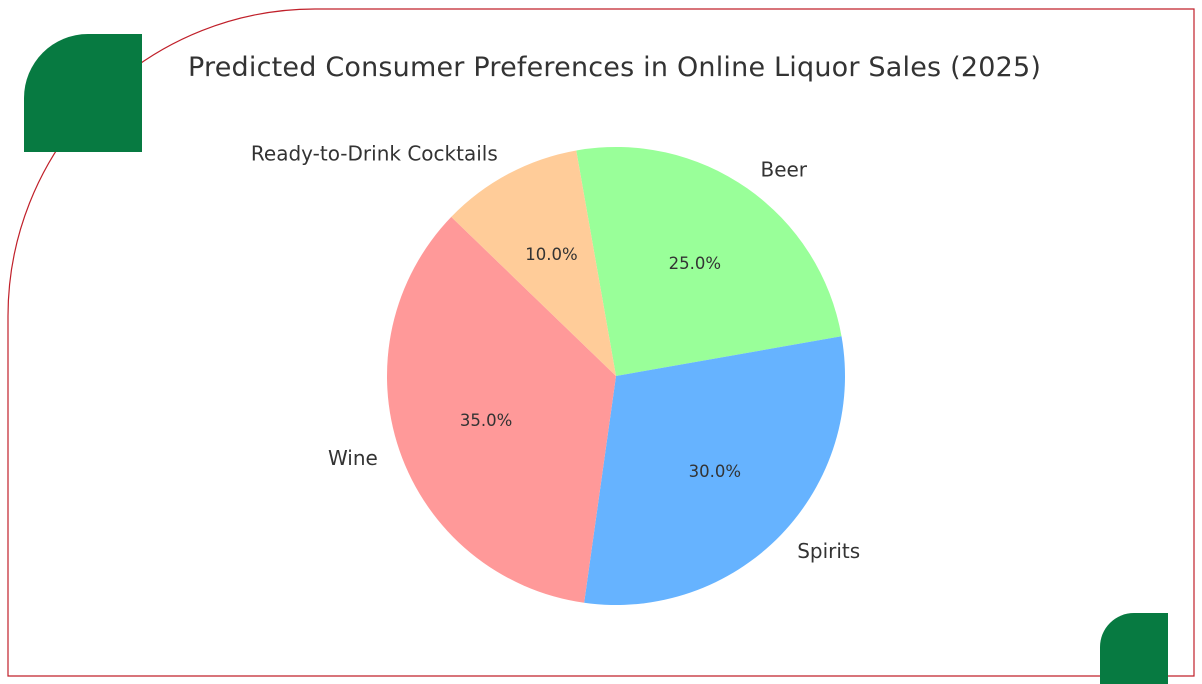 The width and height of the screenshot is (1202, 684). I want to click on pie-slice-ready-to-drink-cocktails, so click(533, 263).